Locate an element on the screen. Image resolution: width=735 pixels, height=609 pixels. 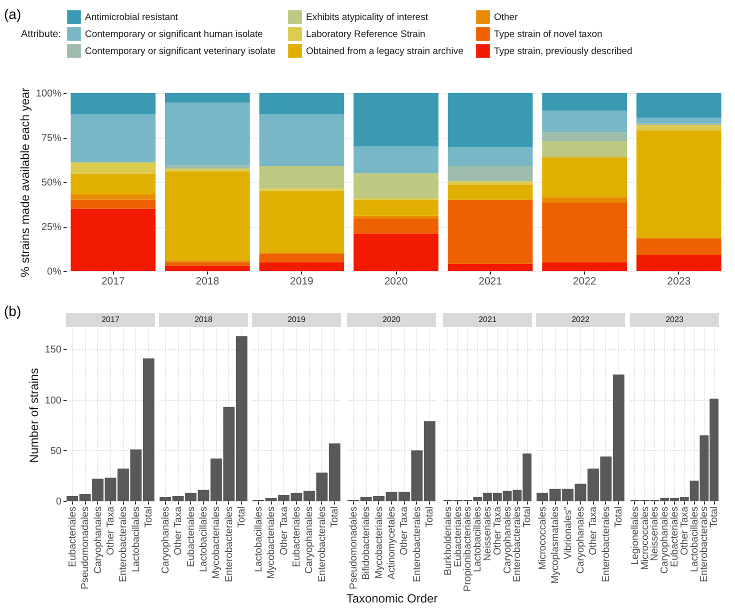
y-tick-label: 25% is located at coordinates (51, 227).